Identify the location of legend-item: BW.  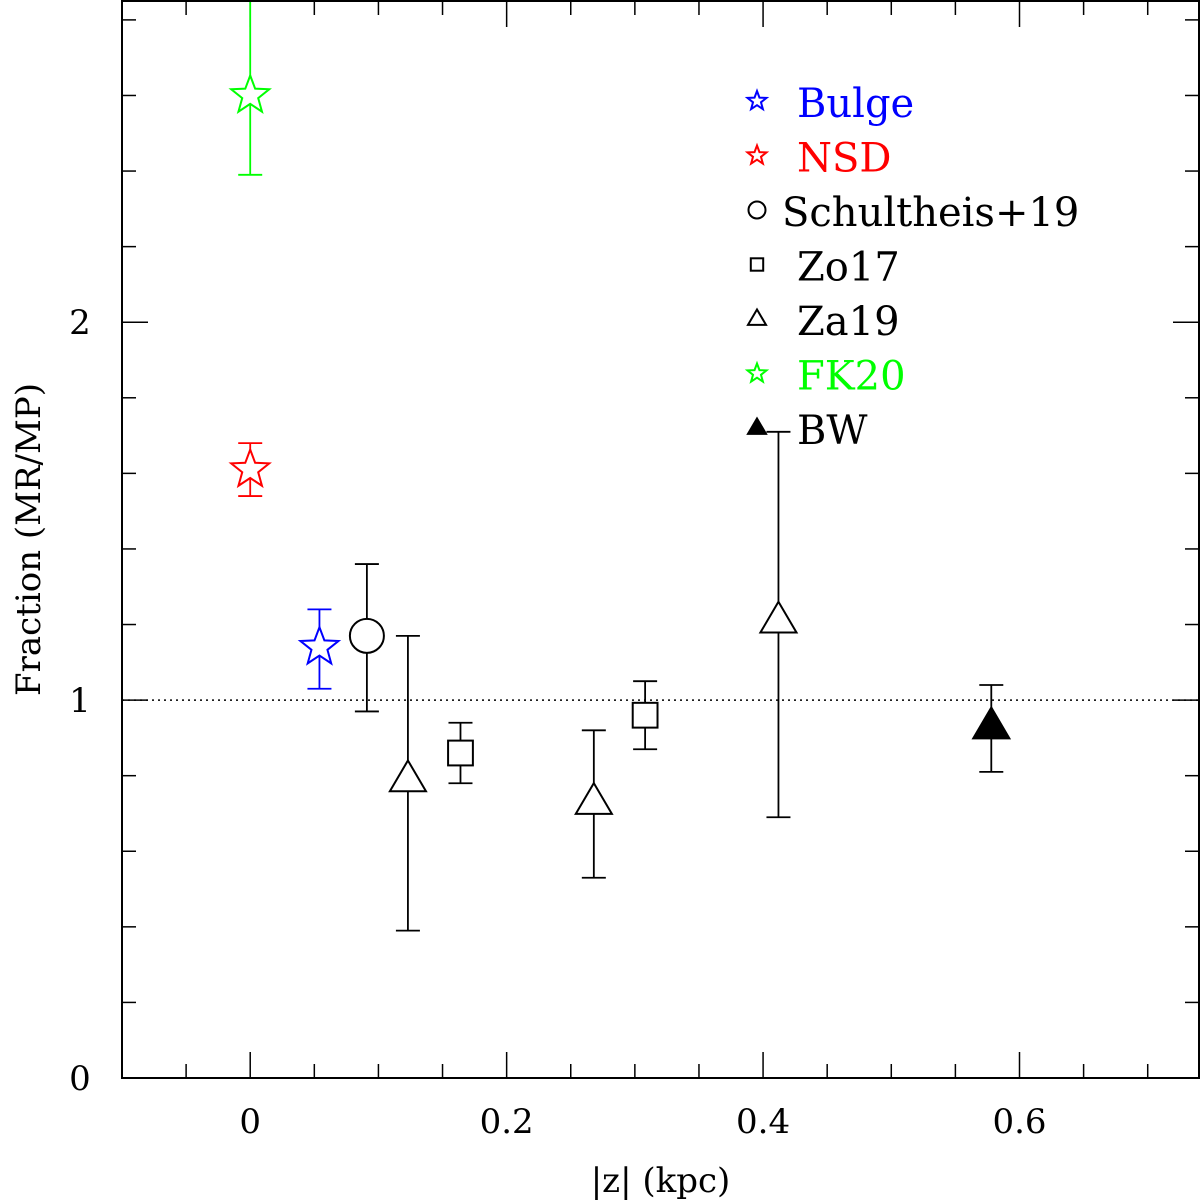
(807, 431).